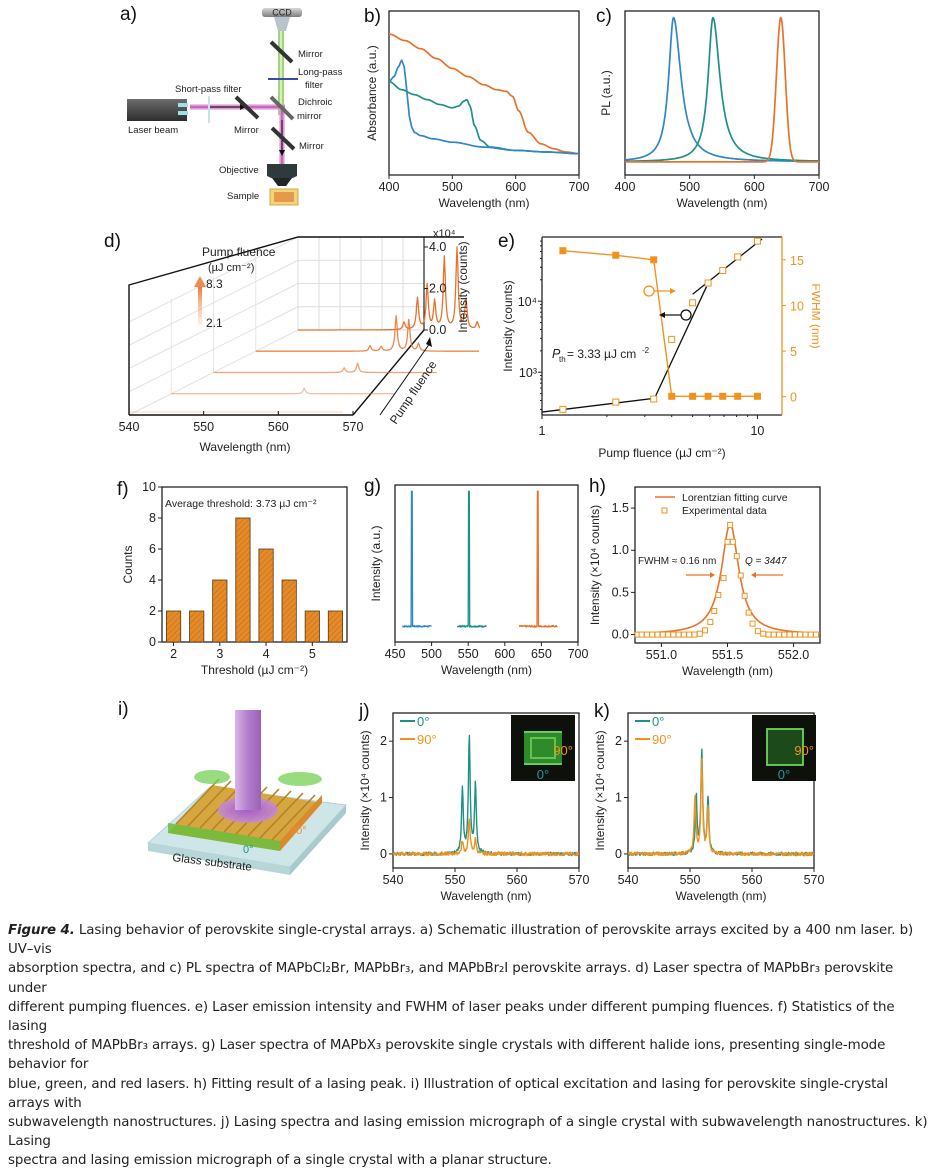  I want to click on y-tick-label: 0.0, so click(620, 635).